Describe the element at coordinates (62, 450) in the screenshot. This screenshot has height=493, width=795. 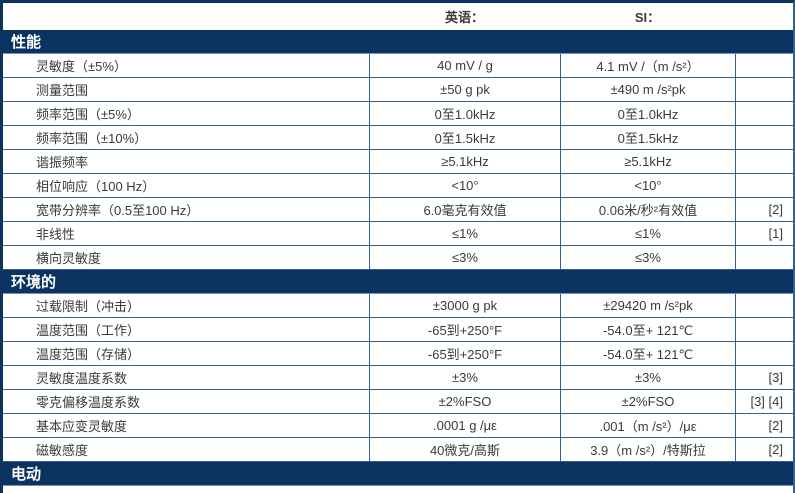
I see `spec-label: 磁敏感度` at that location.